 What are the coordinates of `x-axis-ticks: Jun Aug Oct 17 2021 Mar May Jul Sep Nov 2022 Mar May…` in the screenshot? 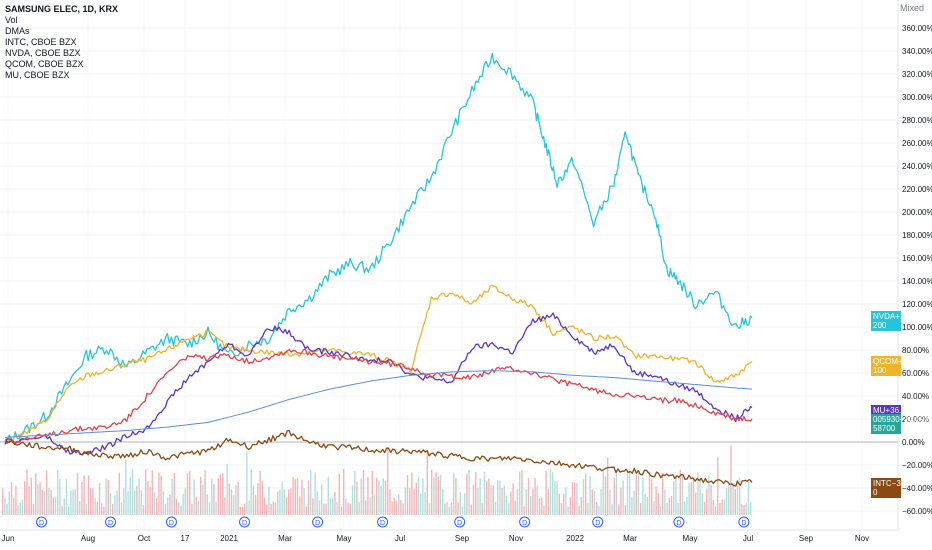 It's located at (436, 538).